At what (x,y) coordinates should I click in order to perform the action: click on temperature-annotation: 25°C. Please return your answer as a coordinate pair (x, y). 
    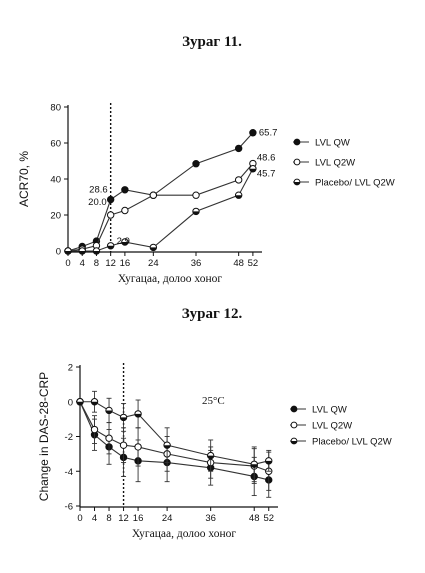
    Looking at the image, I should click on (213, 401).